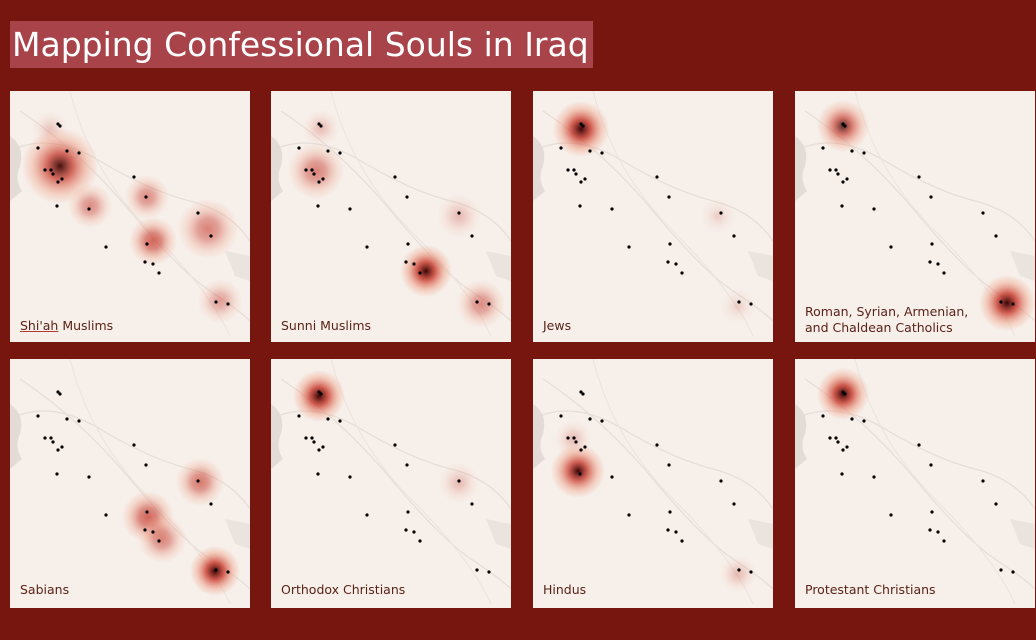  I want to click on heatmap-sabians, so click(130, 482).